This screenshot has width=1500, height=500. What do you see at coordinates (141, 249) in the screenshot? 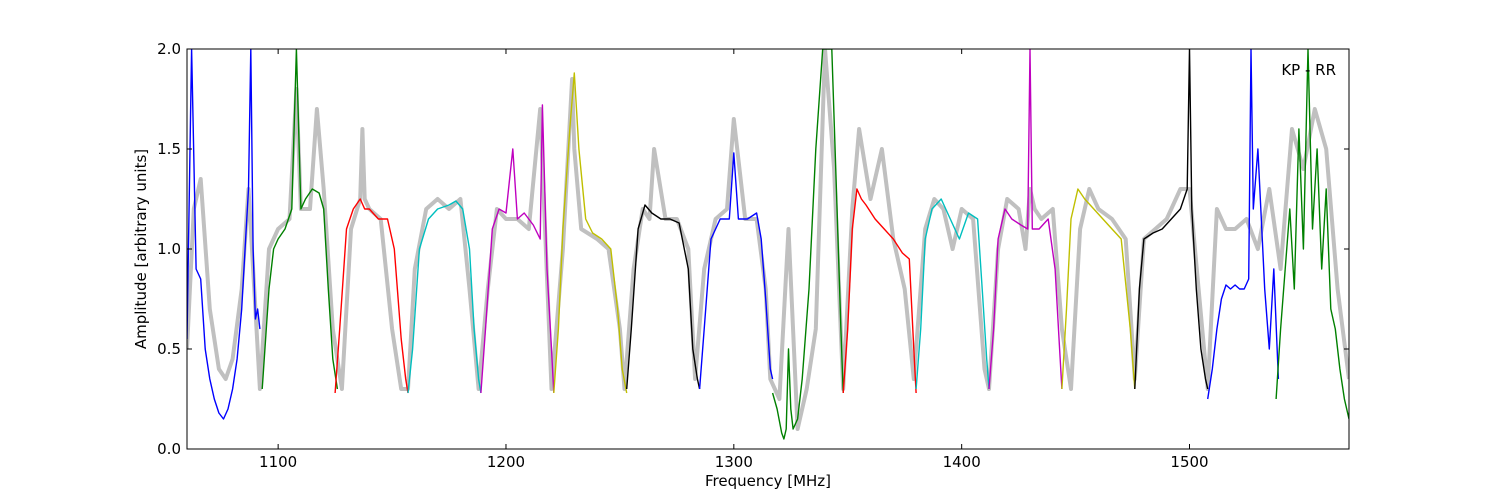
I see `y-axis-label: Amplitude [arbitrary units]` at bounding box center [141, 249].